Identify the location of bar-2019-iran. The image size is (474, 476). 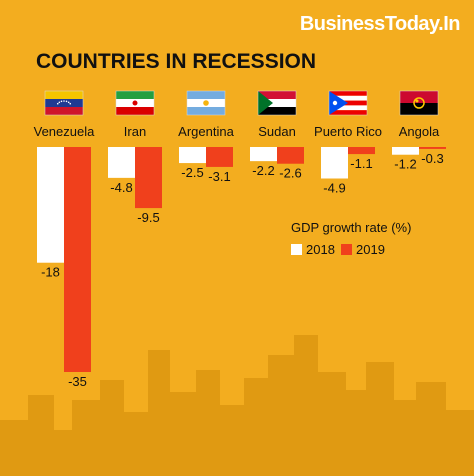
(148, 178).